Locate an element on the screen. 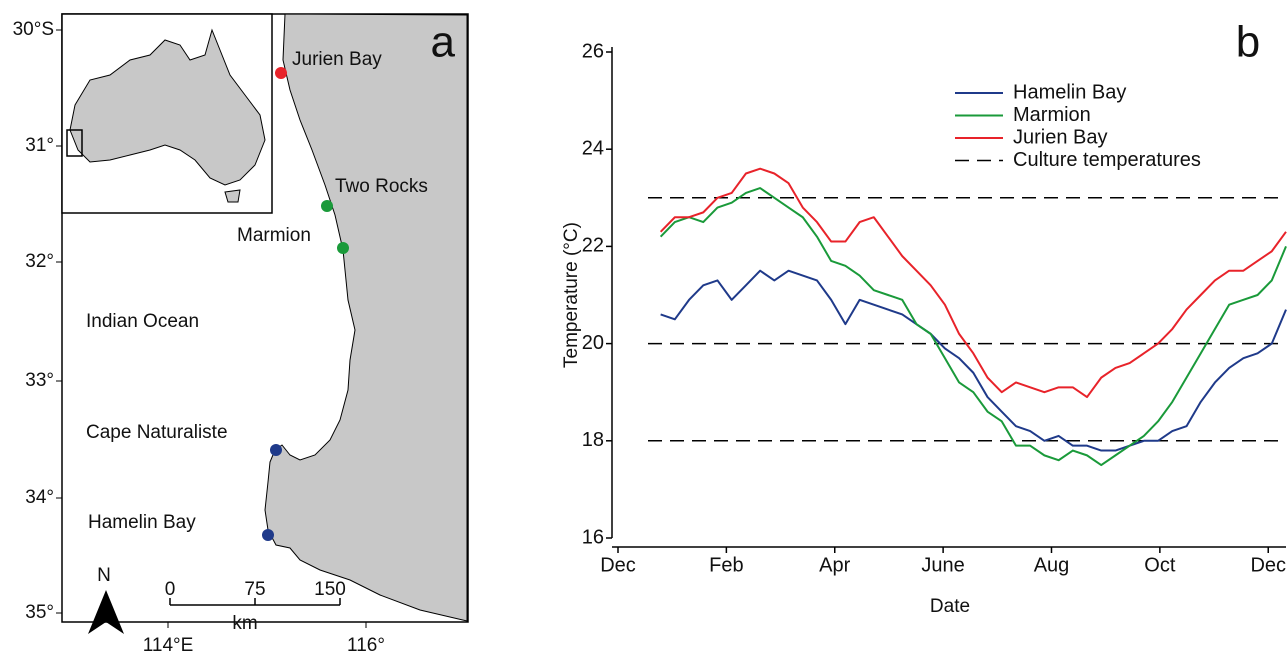 The height and width of the screenshot is (669, 1287). panel-label: b is located at coordinates (1248, 42).